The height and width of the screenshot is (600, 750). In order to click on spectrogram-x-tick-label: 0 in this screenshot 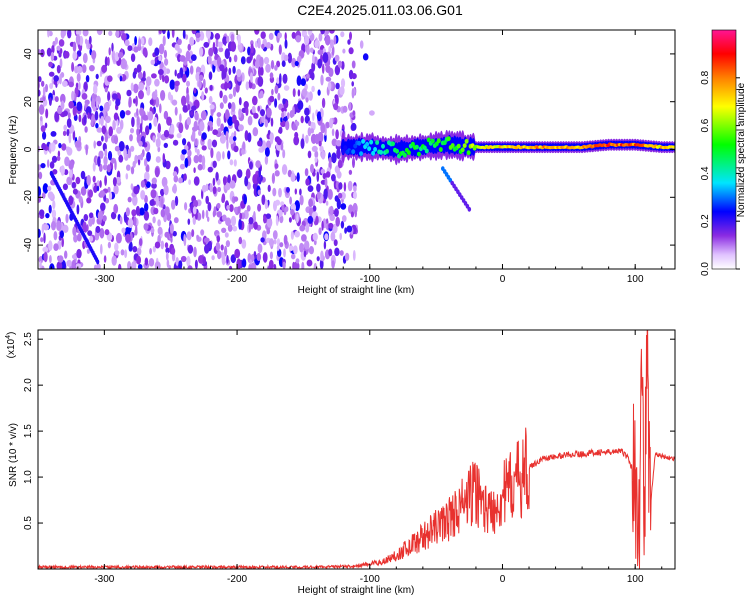, I will do `click(503, 279)`.